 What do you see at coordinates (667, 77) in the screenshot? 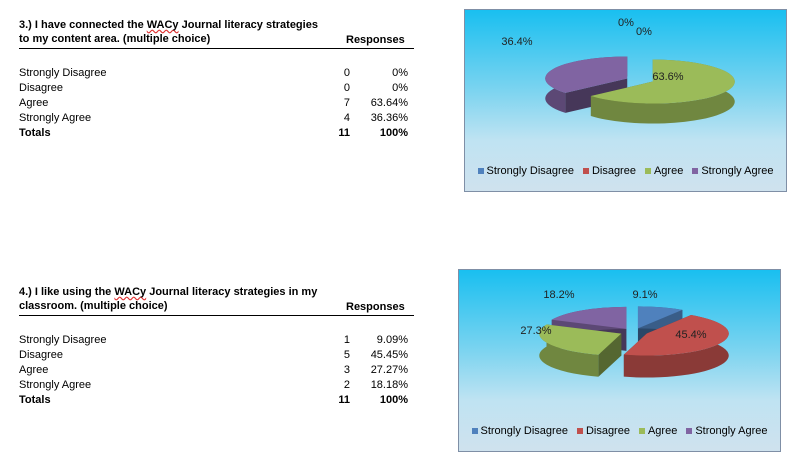
I see `data-label: 63.6%` at bounding box center [667, 77].